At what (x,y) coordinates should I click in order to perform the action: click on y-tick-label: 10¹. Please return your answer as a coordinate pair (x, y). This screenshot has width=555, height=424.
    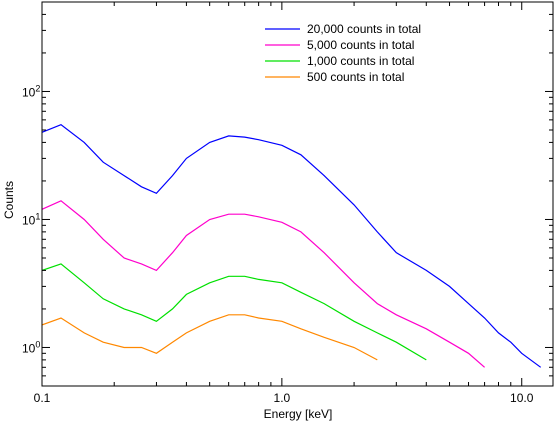
    Looking at the image, I should click on (31, 219).